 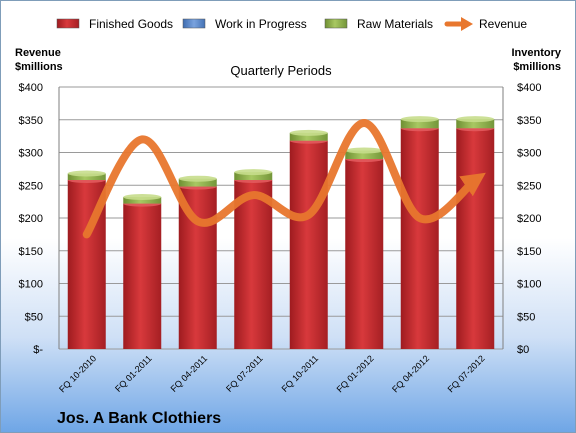 I want to click on legend-item: Finished Goods, so click(x=114, y=24).